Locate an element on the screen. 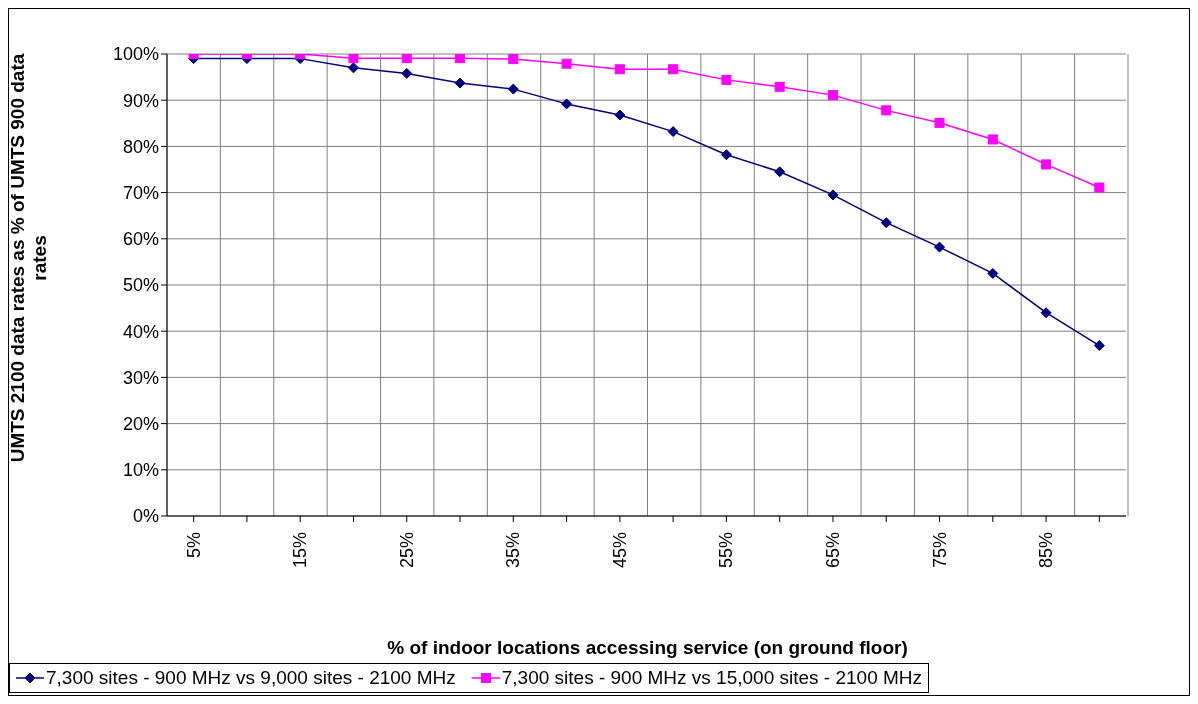 Image resolution: width=1198 pixels, height=704 pixels. y-axis-title: UMTS 2100 data rates as % of UMTS 900 data rates is located at coordinates (29, 258).